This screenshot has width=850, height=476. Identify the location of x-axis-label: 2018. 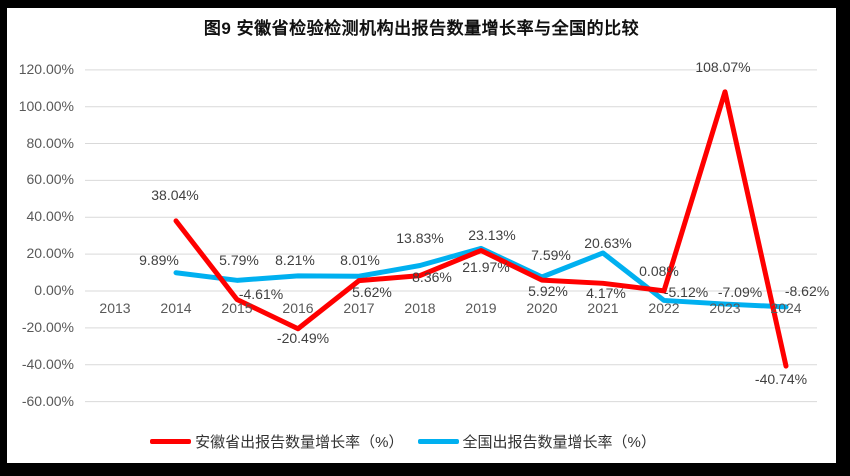
(420, 308).